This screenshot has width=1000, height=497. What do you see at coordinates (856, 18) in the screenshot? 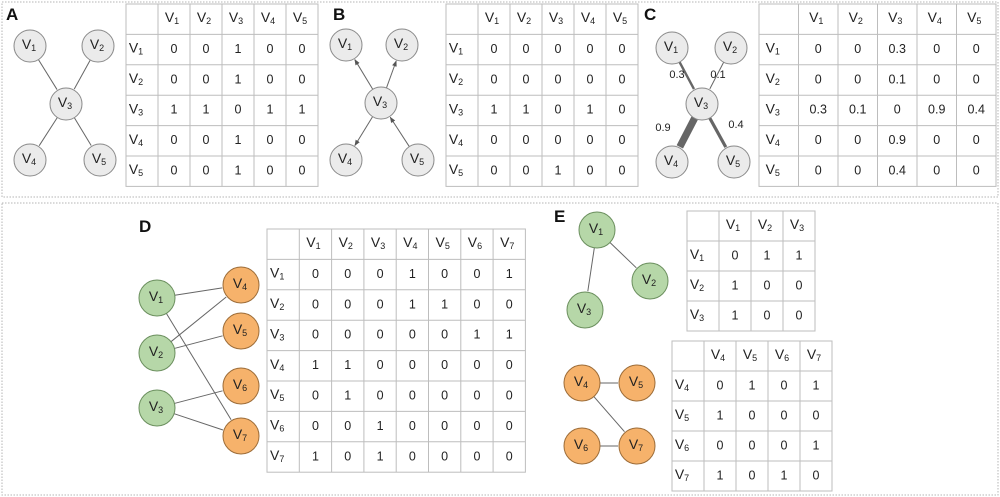
I see `matrix-column-header: V2` at bounding box center [856, 18].